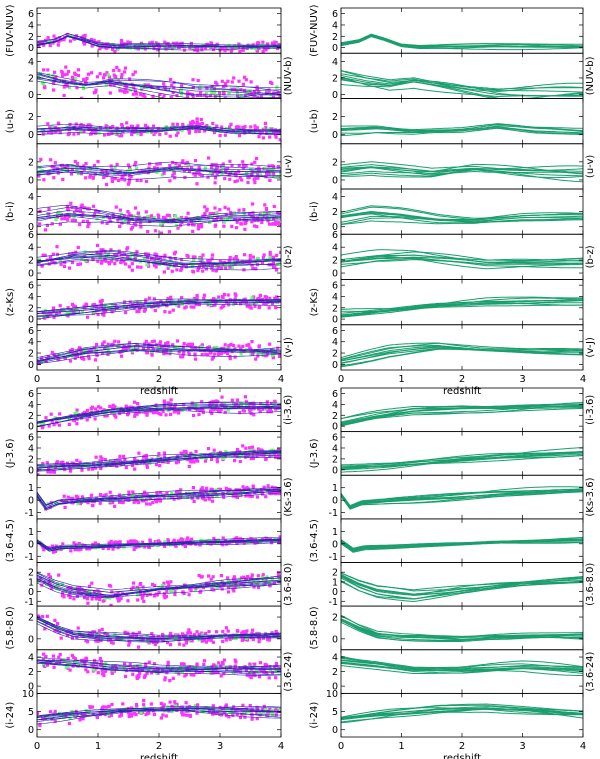 The height and width of the screenshot is (759, 600). Describe the element at coordinates (159, 379) in the screenshot. I see `x-tick-label: 2` at that location.